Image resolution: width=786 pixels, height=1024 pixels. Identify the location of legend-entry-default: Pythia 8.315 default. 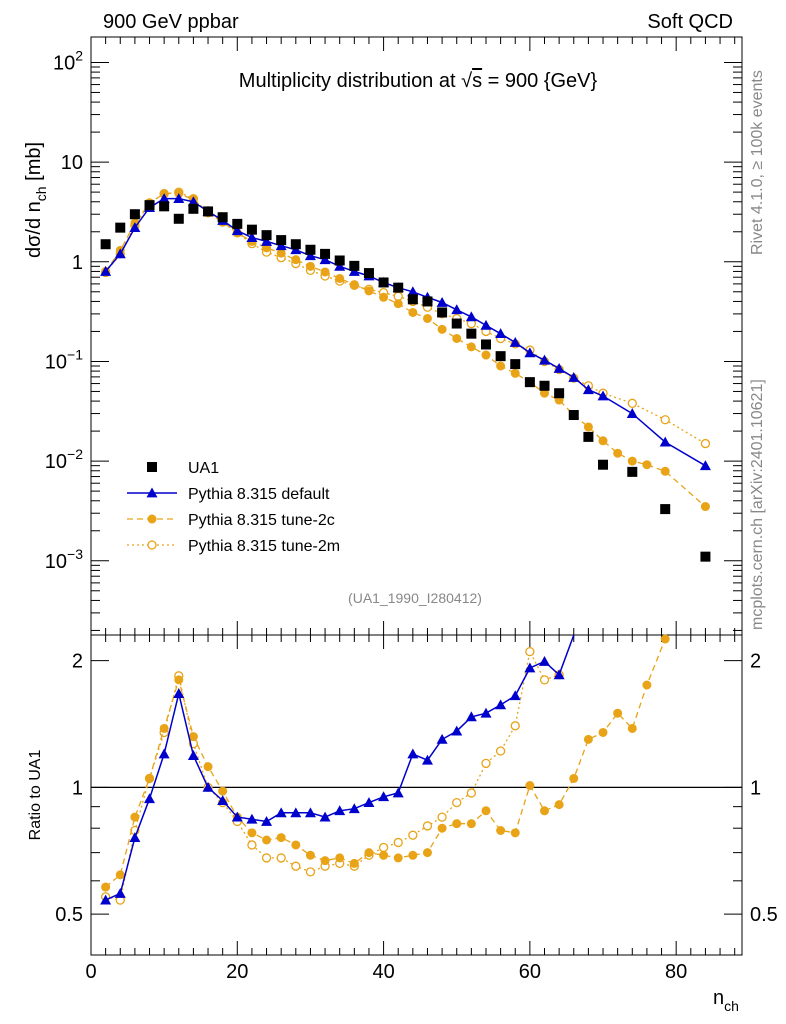
(228, 494).